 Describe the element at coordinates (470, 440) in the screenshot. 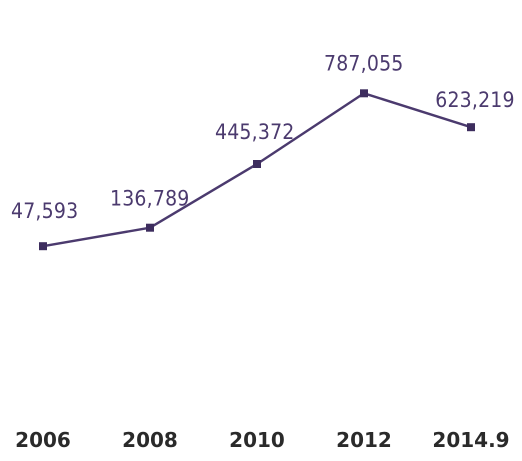

I see `x-tick-label-2014.9: 2014.9` at that location.